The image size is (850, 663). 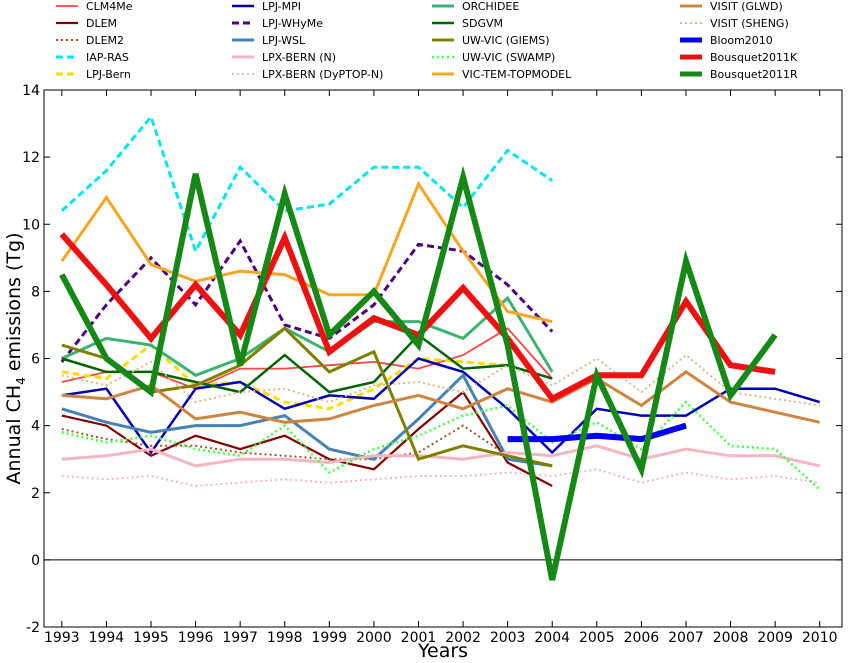 What do you see at coordinates (463, 638) in the screenshot?
I see `x-tick-label: 2002` at bounding box center [463, 638].